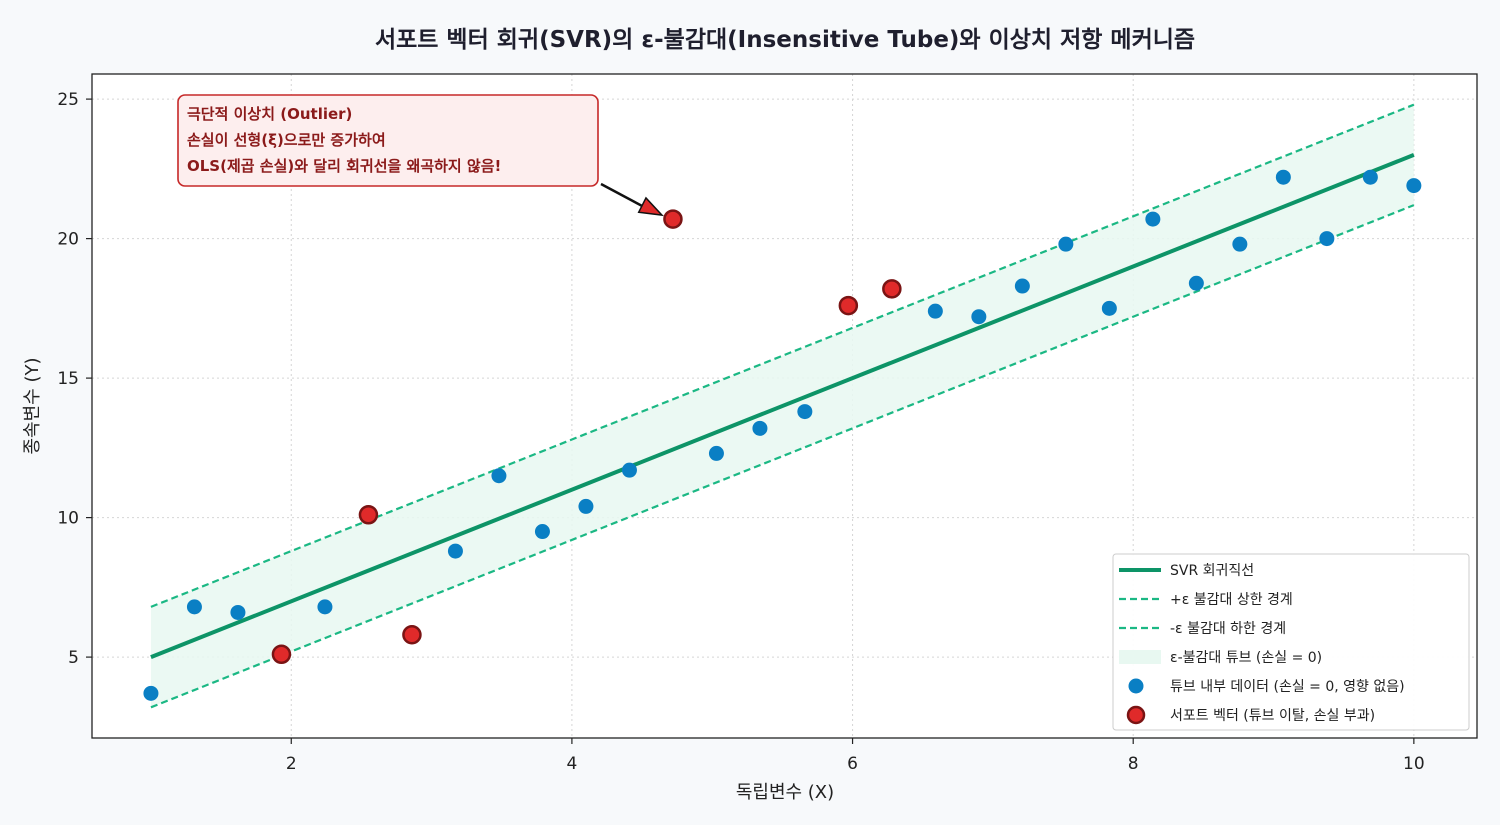 The height and width of the screenshot is (825, 1500). What do you see at coordinates (344, 166) in the screenshot?
I see `annotation-text-line: OLS(제곱 손실)와 달리 회귀선을 왜곡하지 않음!` at bounding box center [344, 166].